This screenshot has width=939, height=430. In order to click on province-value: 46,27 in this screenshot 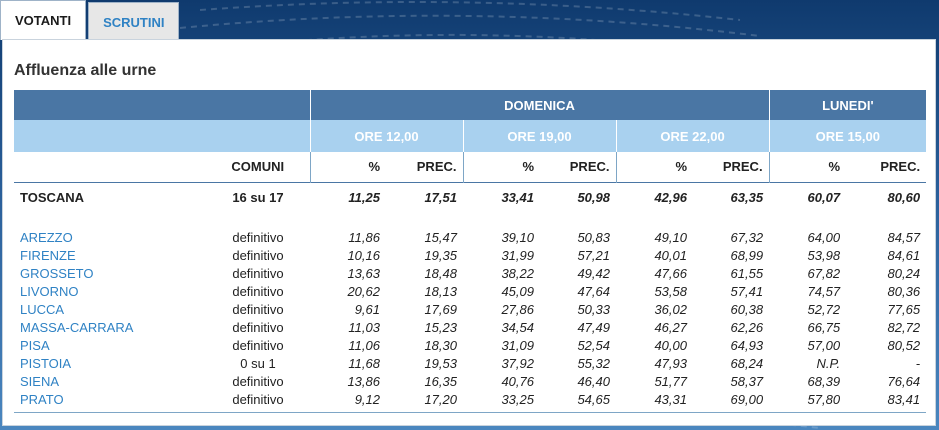, I will do `click(670, 327)`.